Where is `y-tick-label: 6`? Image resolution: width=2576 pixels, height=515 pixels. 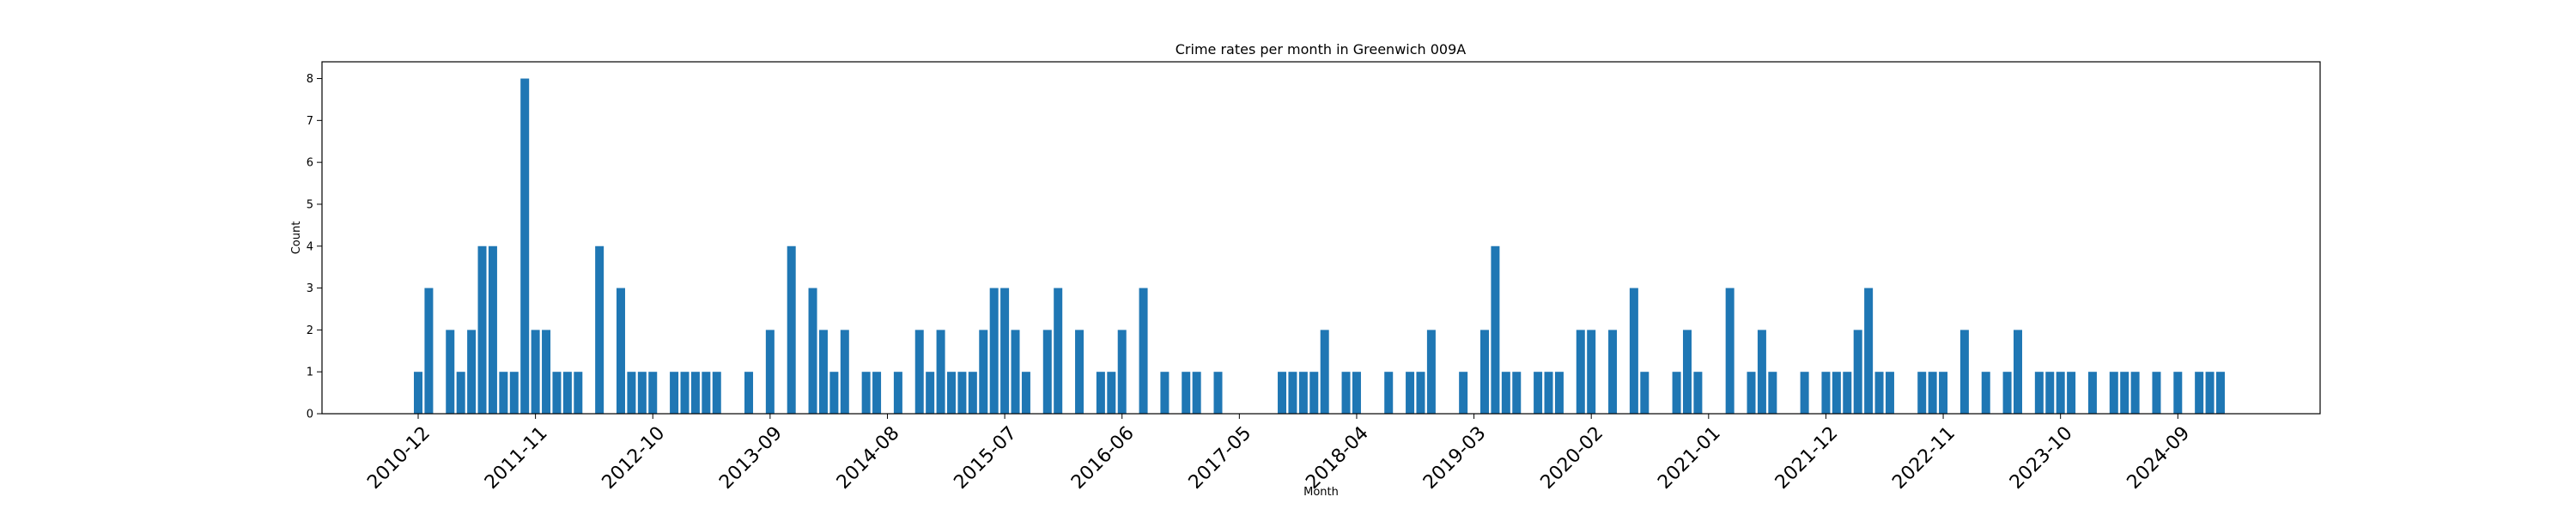 y-tick-label: 6 is located at coordinates (310, 163).